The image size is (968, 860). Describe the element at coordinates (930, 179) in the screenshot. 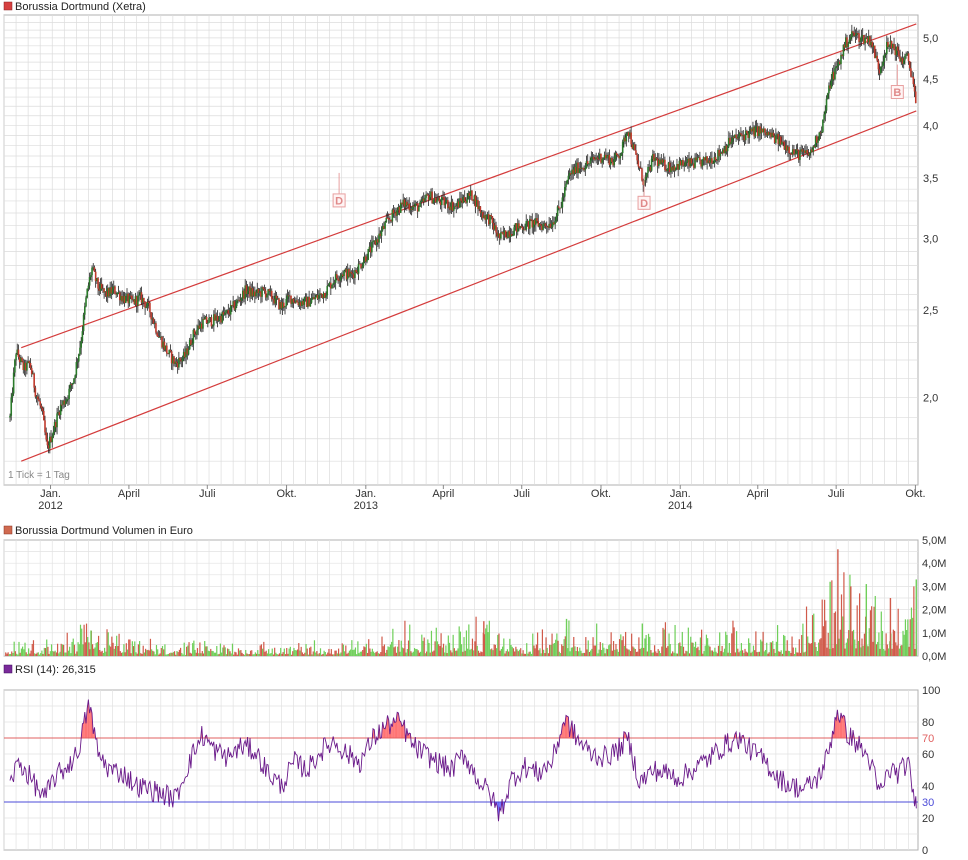

I see `price-y-tick-label: 3,5` at that location.